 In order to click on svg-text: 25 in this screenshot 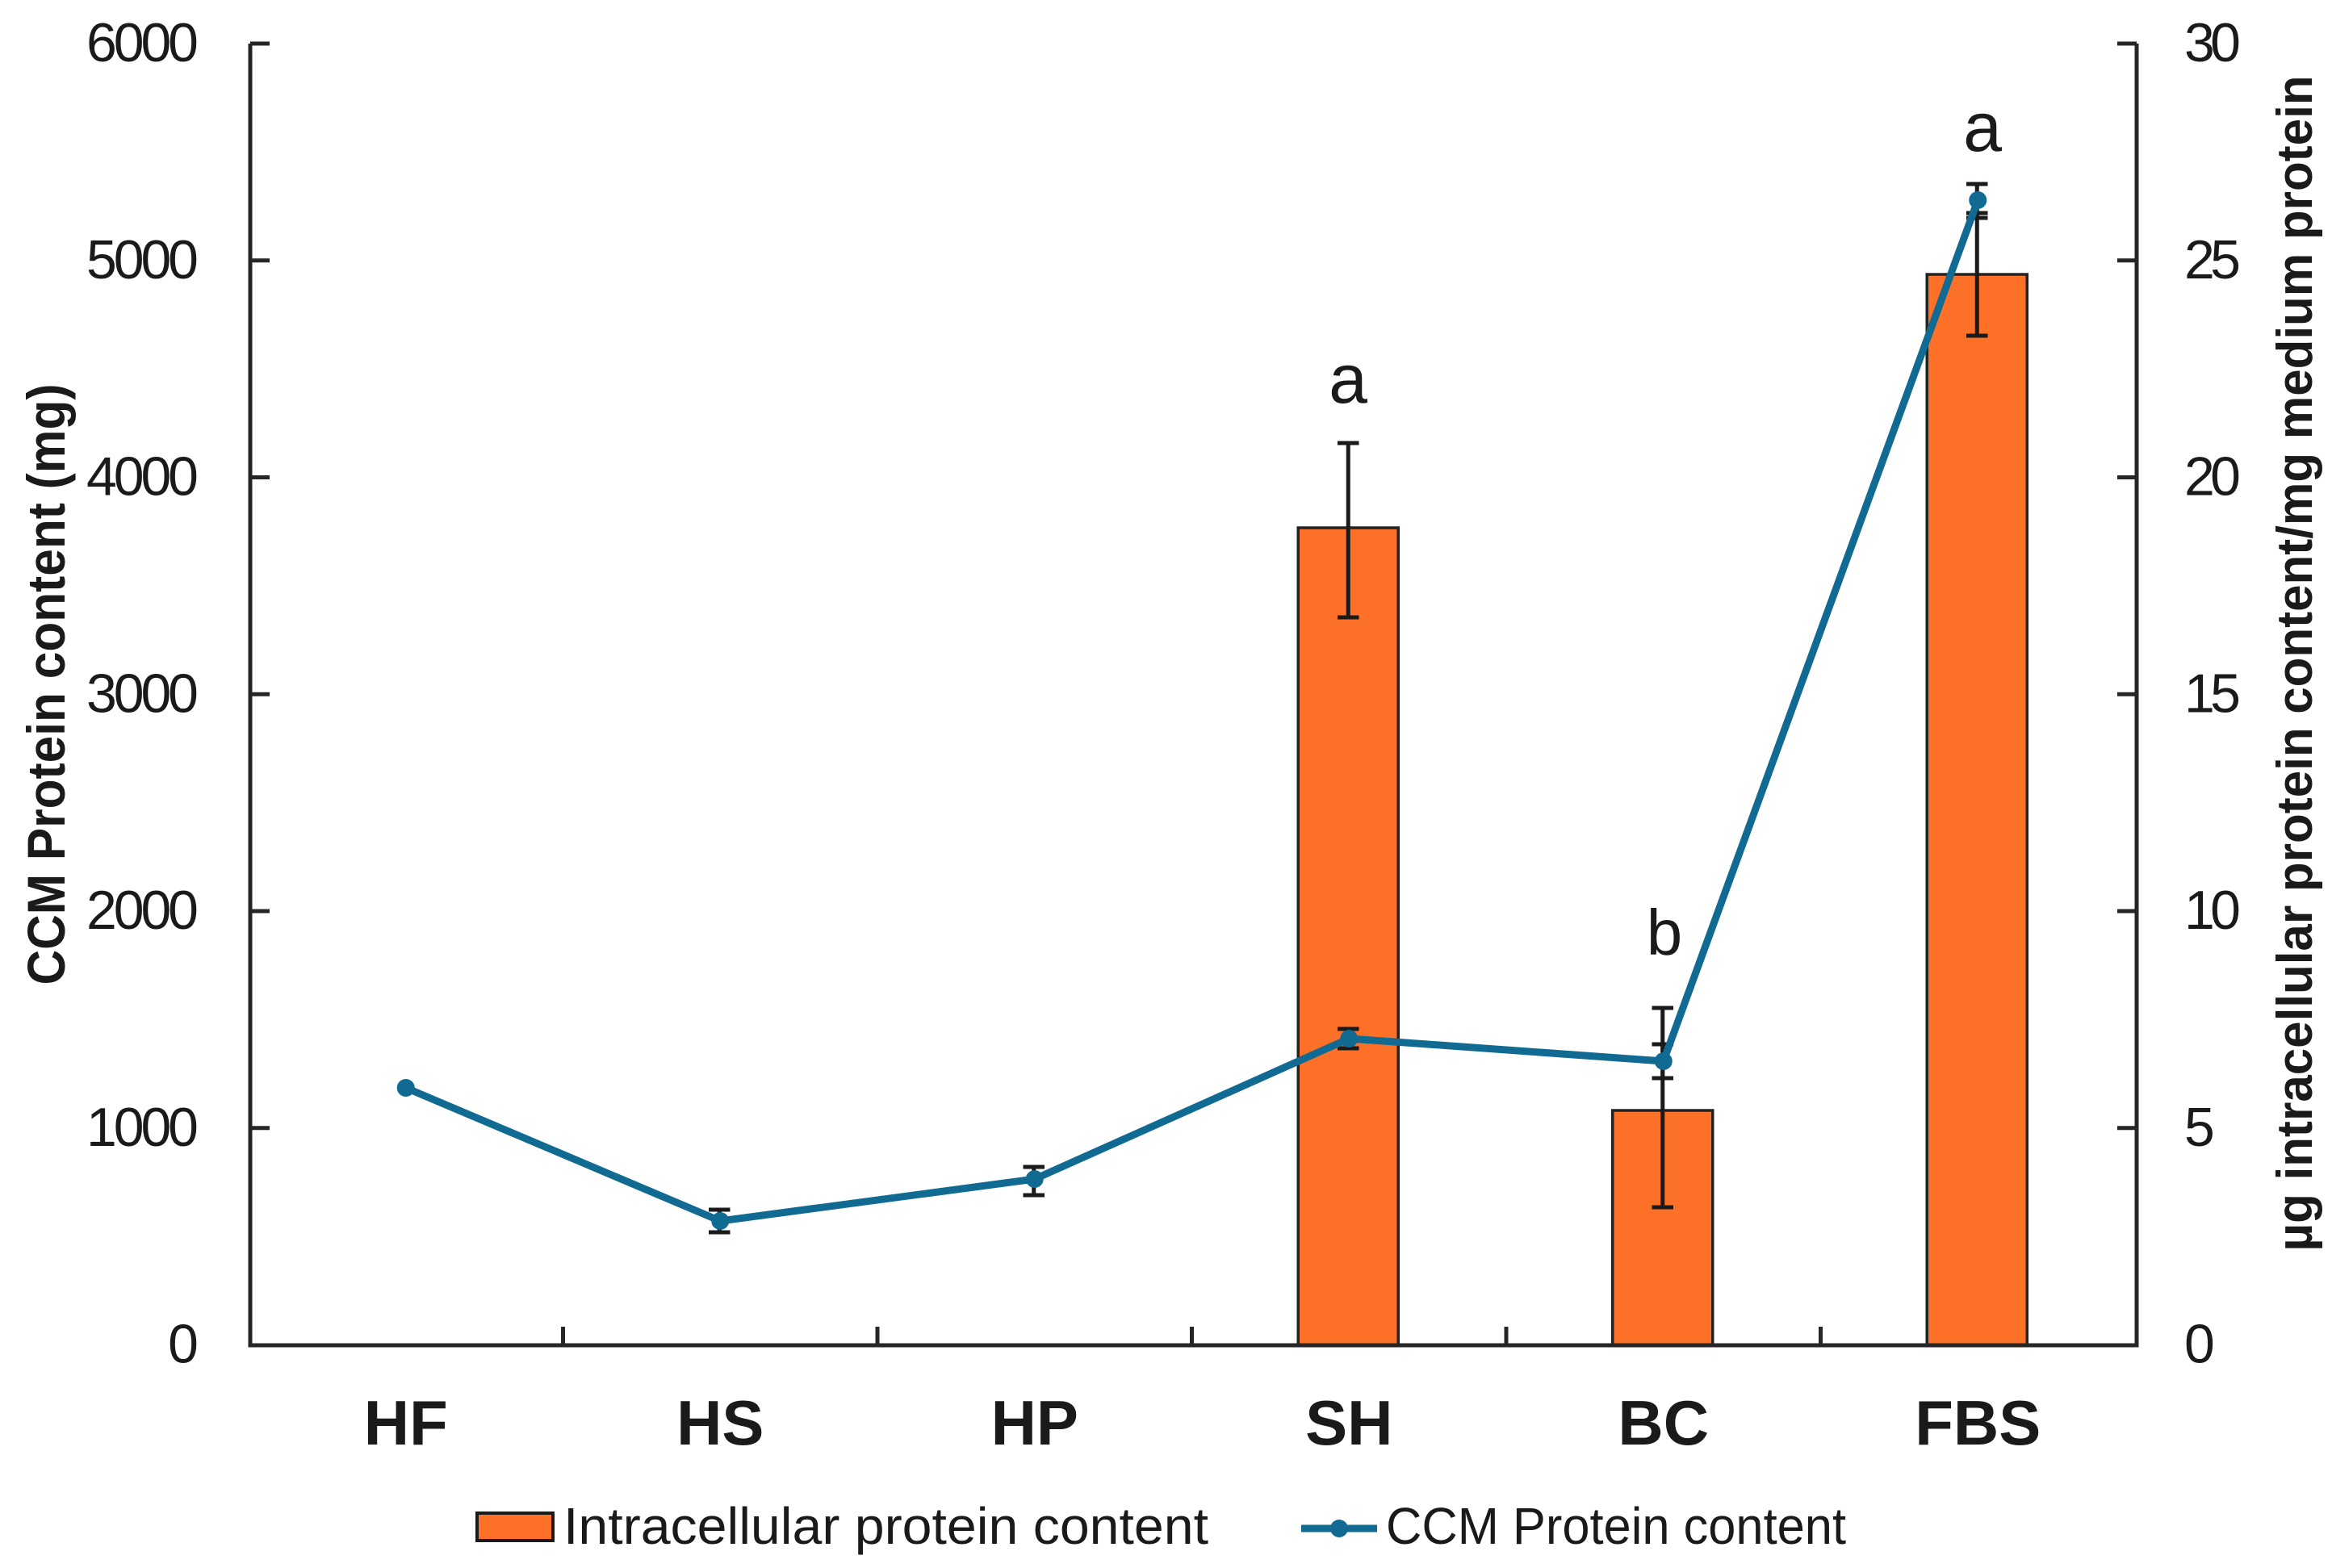, I will do `click(2212, 260)`.